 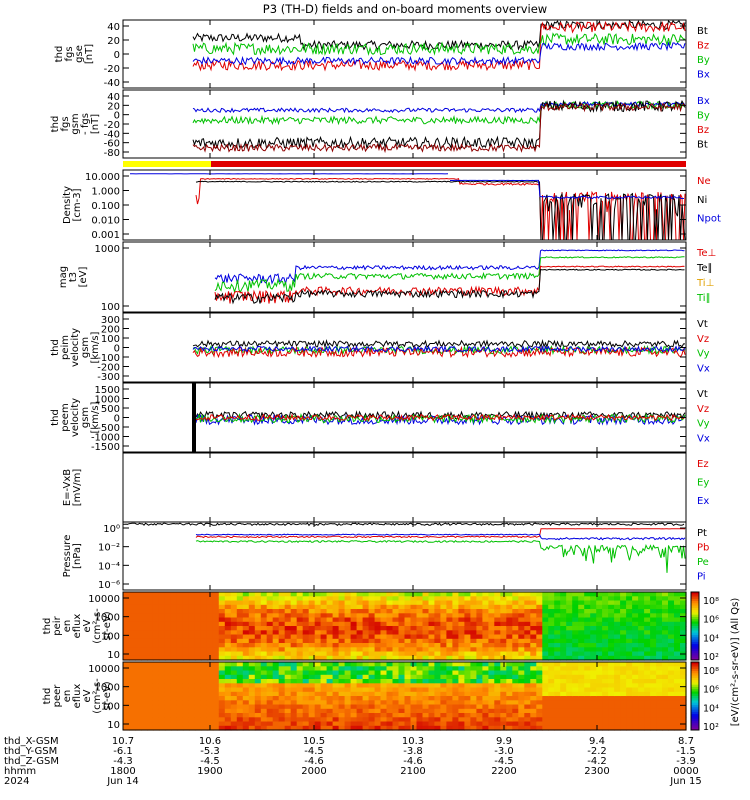 What do you see at coordinates (77, 626) in the screenshot?
I see `y-axis-label: eflux` at bounding box center [77, 626].